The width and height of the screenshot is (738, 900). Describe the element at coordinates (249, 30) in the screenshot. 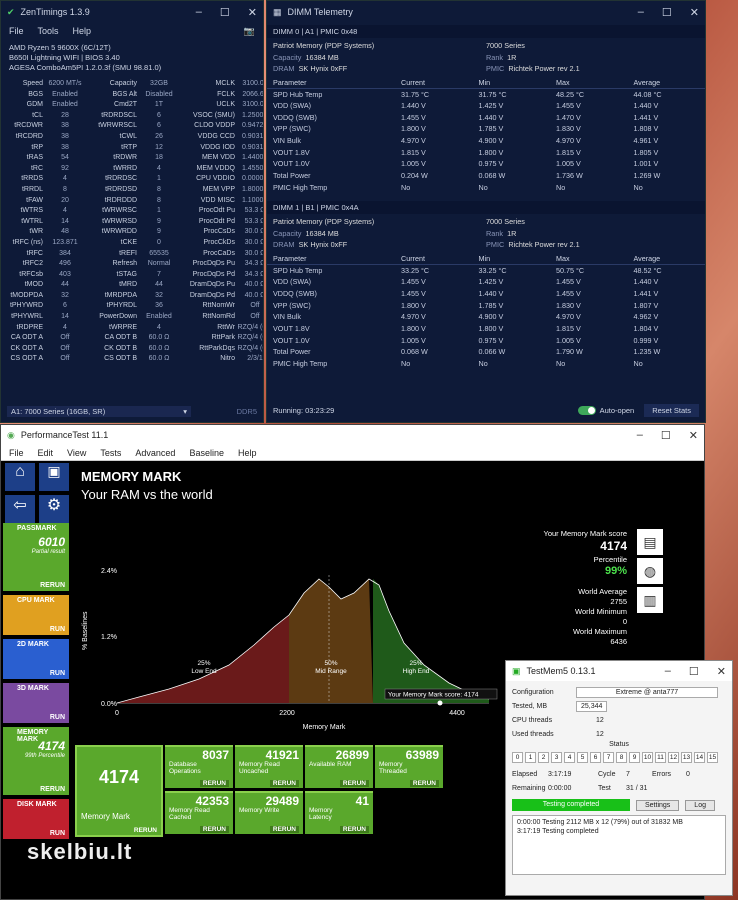

I see `camera-icon: 📷` at that location.